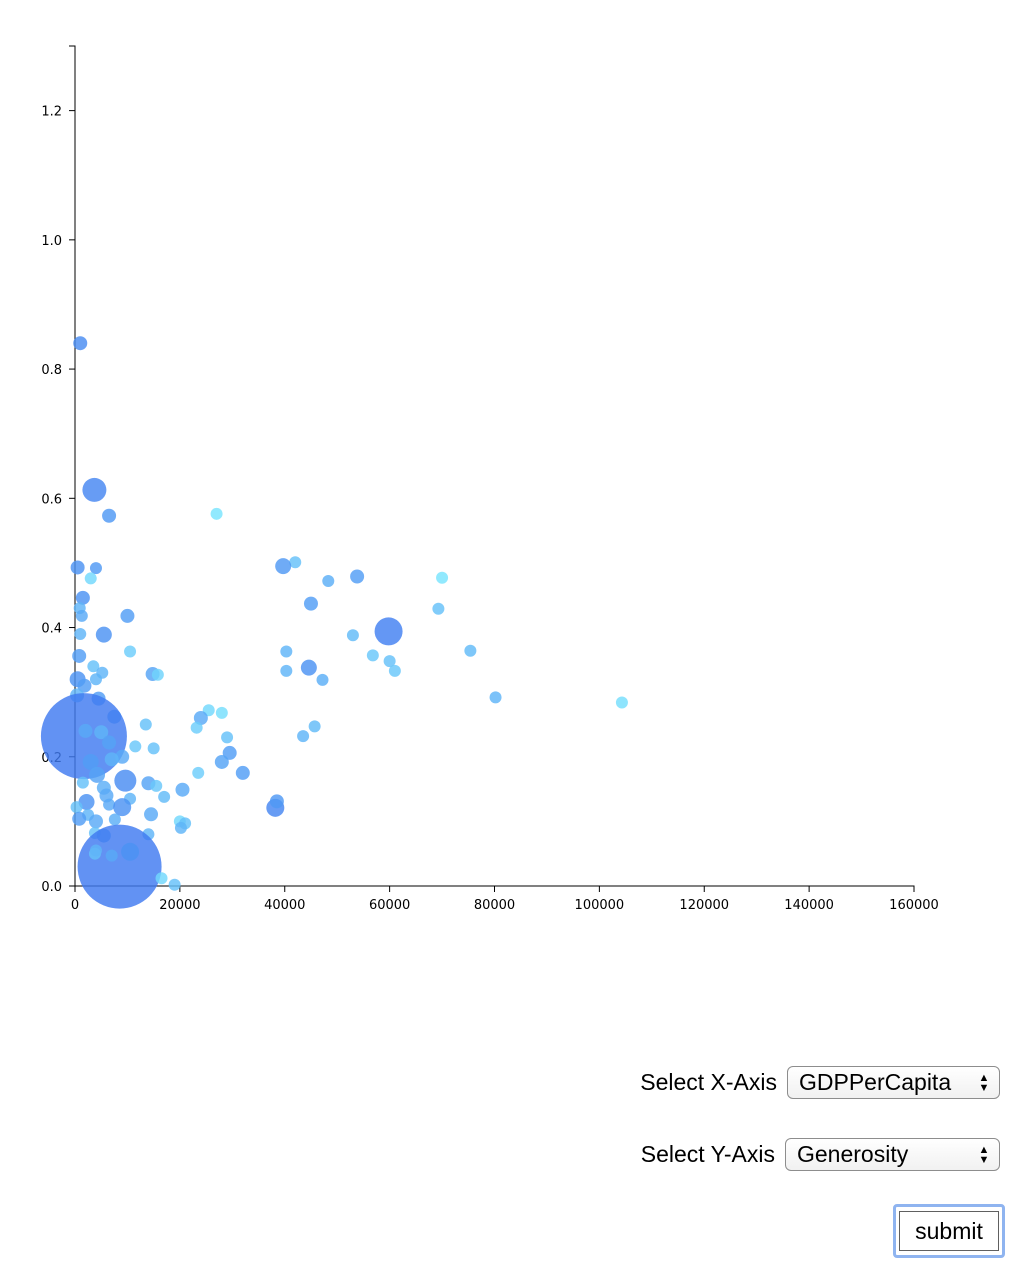  Describe the element at coordinates (389, 905) in the screenshot. I see `x-tick-label: 60000` at that location.